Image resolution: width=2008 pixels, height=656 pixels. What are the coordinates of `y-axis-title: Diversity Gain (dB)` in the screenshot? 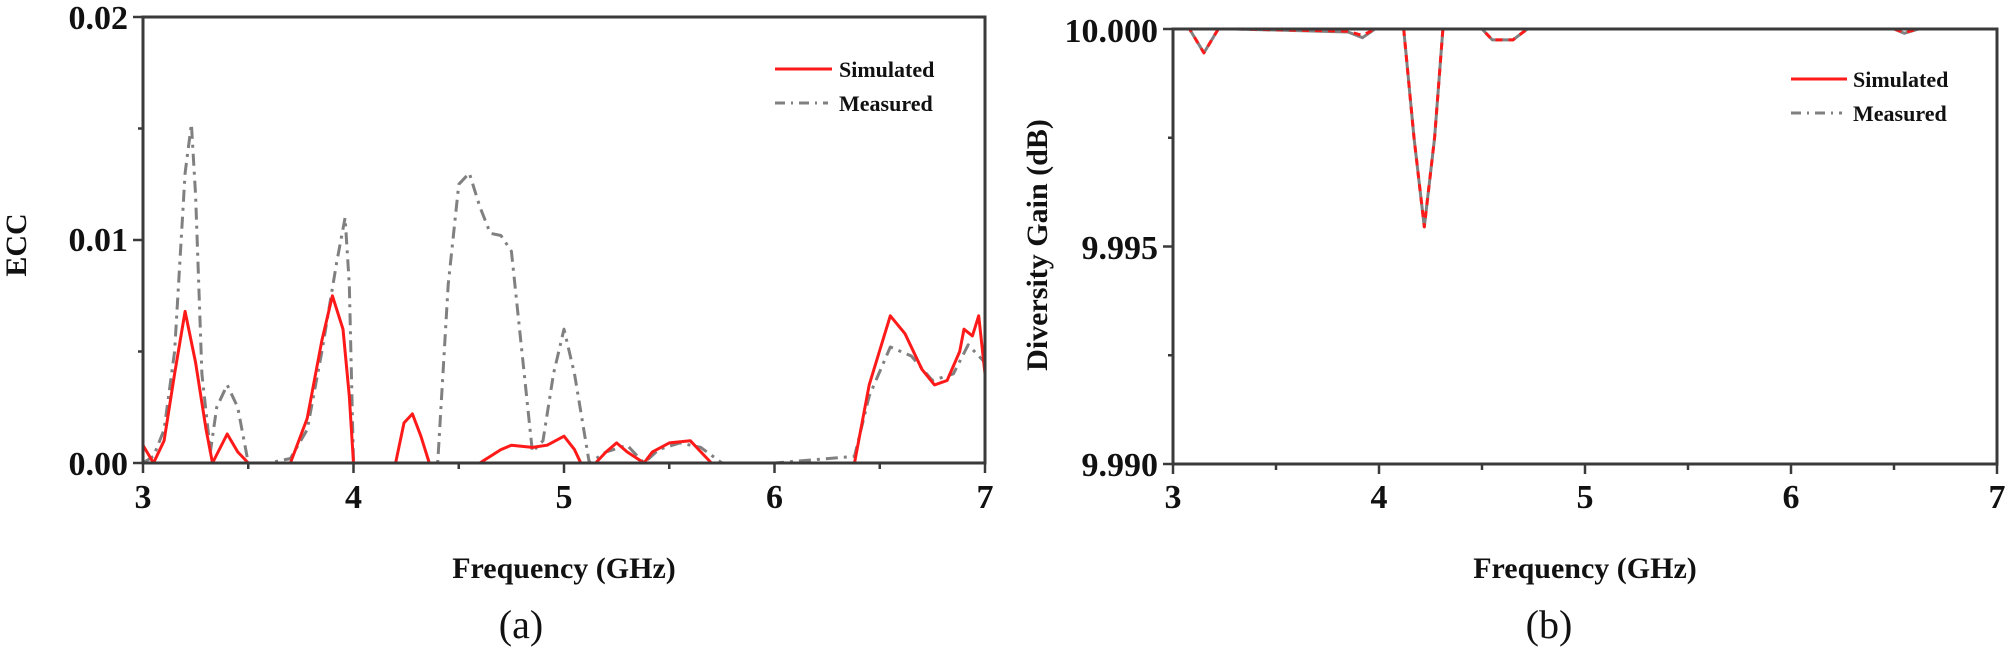 It's located at (1037, 245).